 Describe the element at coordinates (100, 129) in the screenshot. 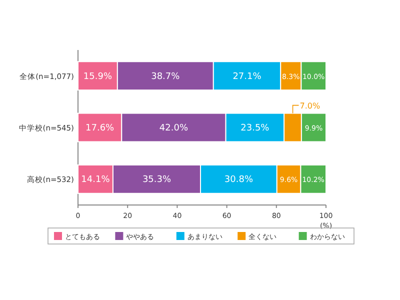

I see `data-label: 17.6%` at that location.